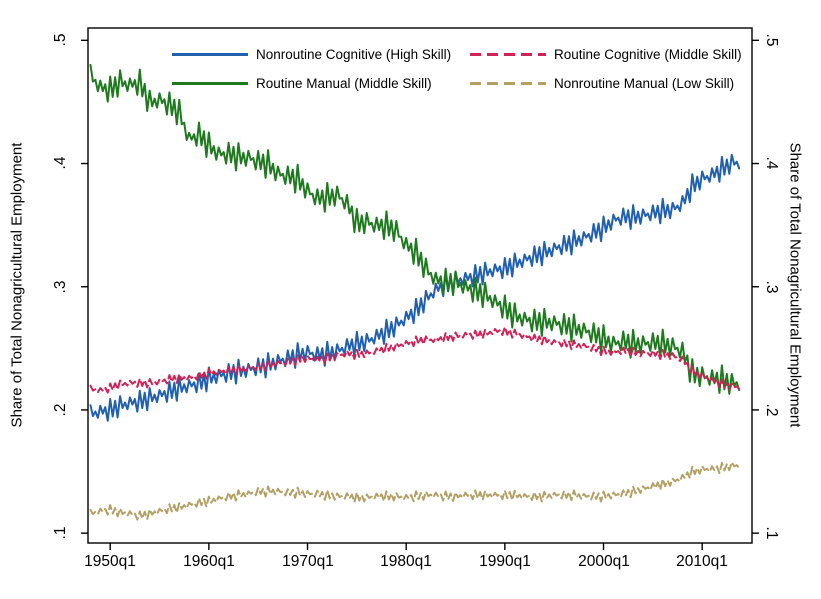  I want to click on x-tick-1950q1: 1950q1, so click(110, 561).